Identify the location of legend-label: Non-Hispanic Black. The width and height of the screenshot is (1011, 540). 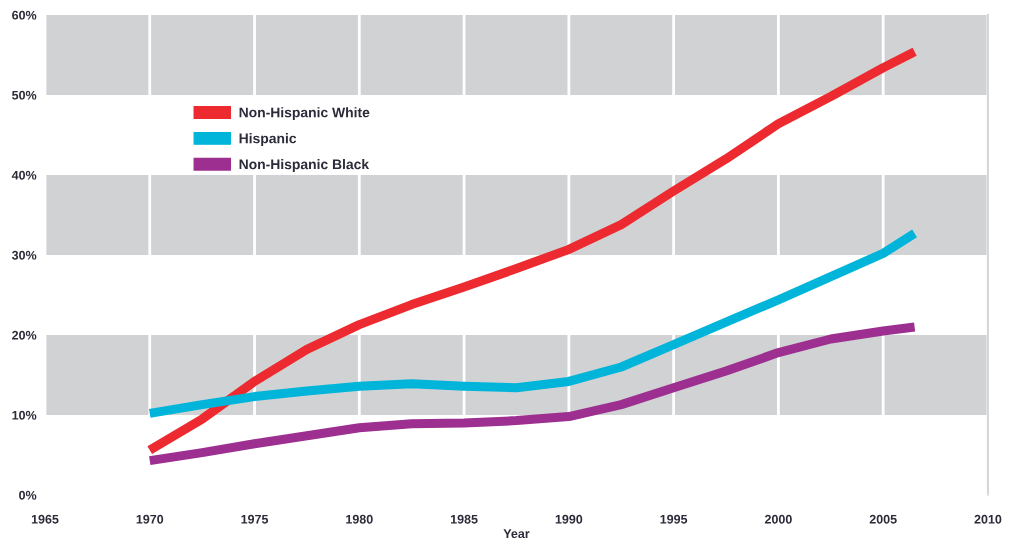
(304, 165).